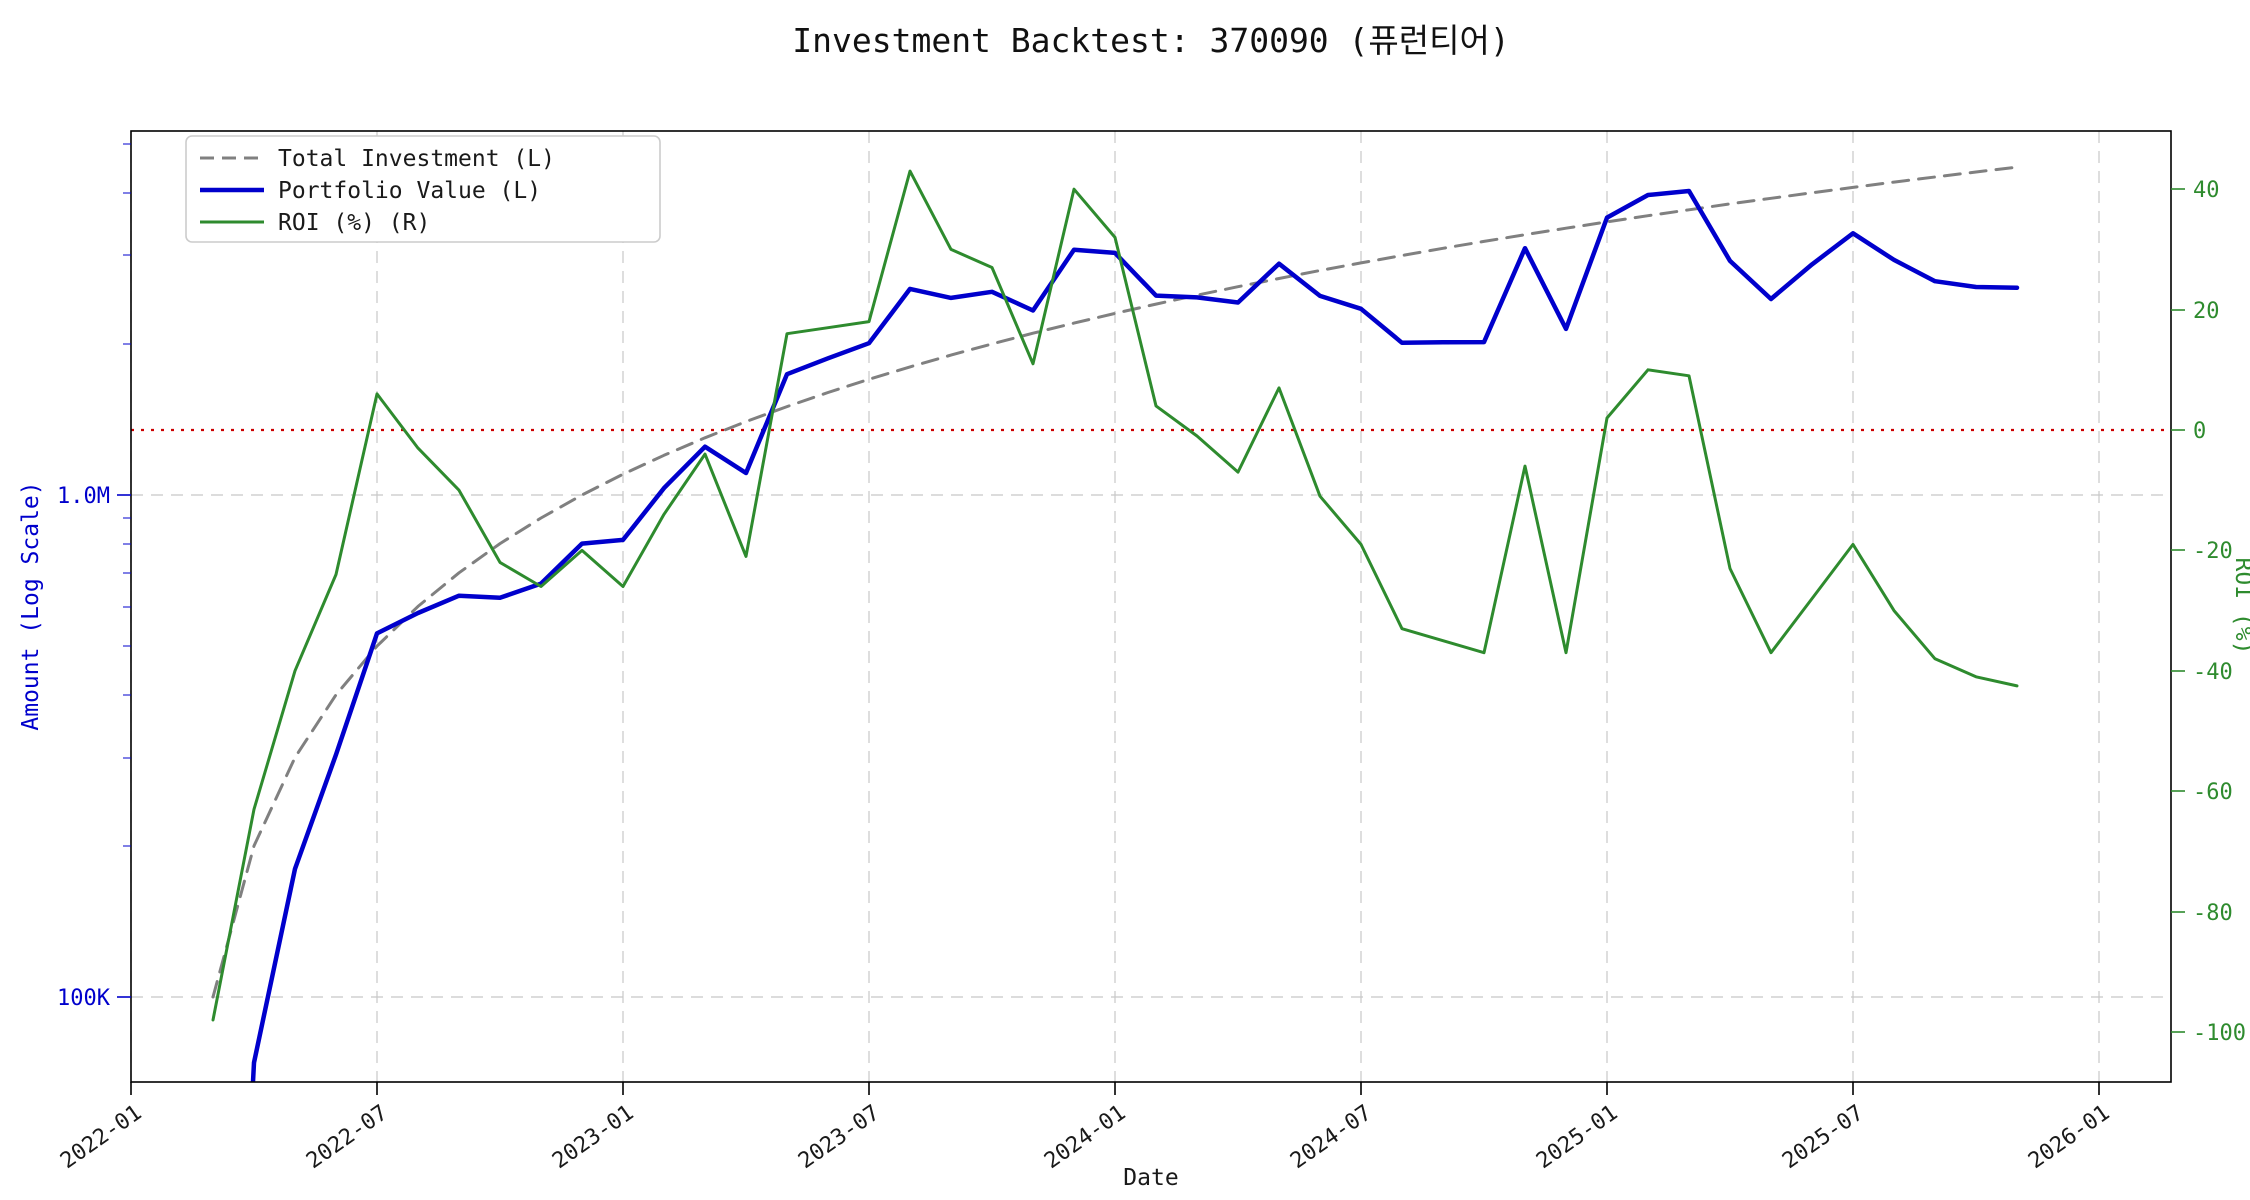  Describe the element at coordinates (2213, 551) in the screenshot. I see `y-right-tick-label: -20` at that location.